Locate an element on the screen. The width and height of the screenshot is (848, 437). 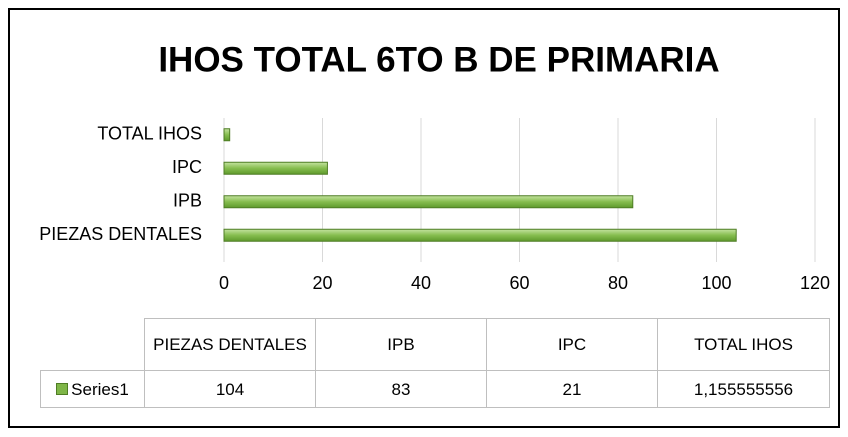
x-tick-label: 20 is located at coordinates (322, 283).